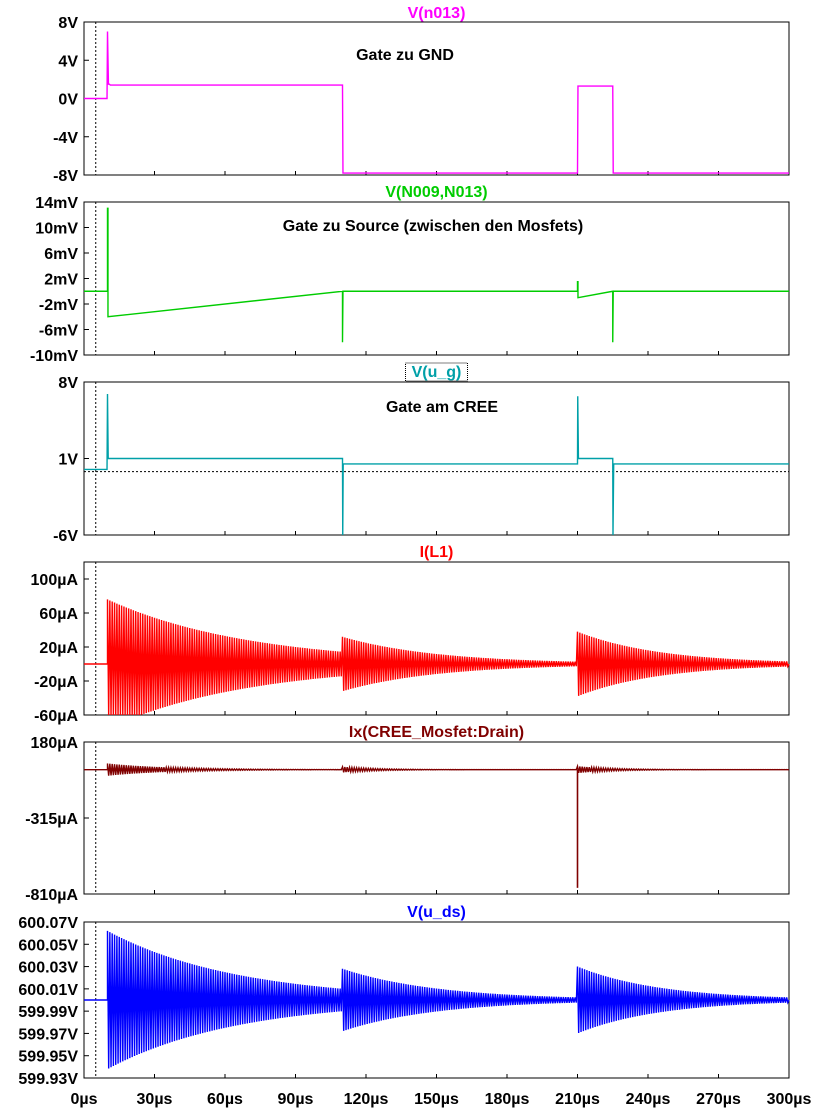 This screenshot has width=818, height=1114. What do you see at coordinates (56, 682) in the screenshot?
I see `y-tick-label: -20µA` at bounding box center [56, 682].